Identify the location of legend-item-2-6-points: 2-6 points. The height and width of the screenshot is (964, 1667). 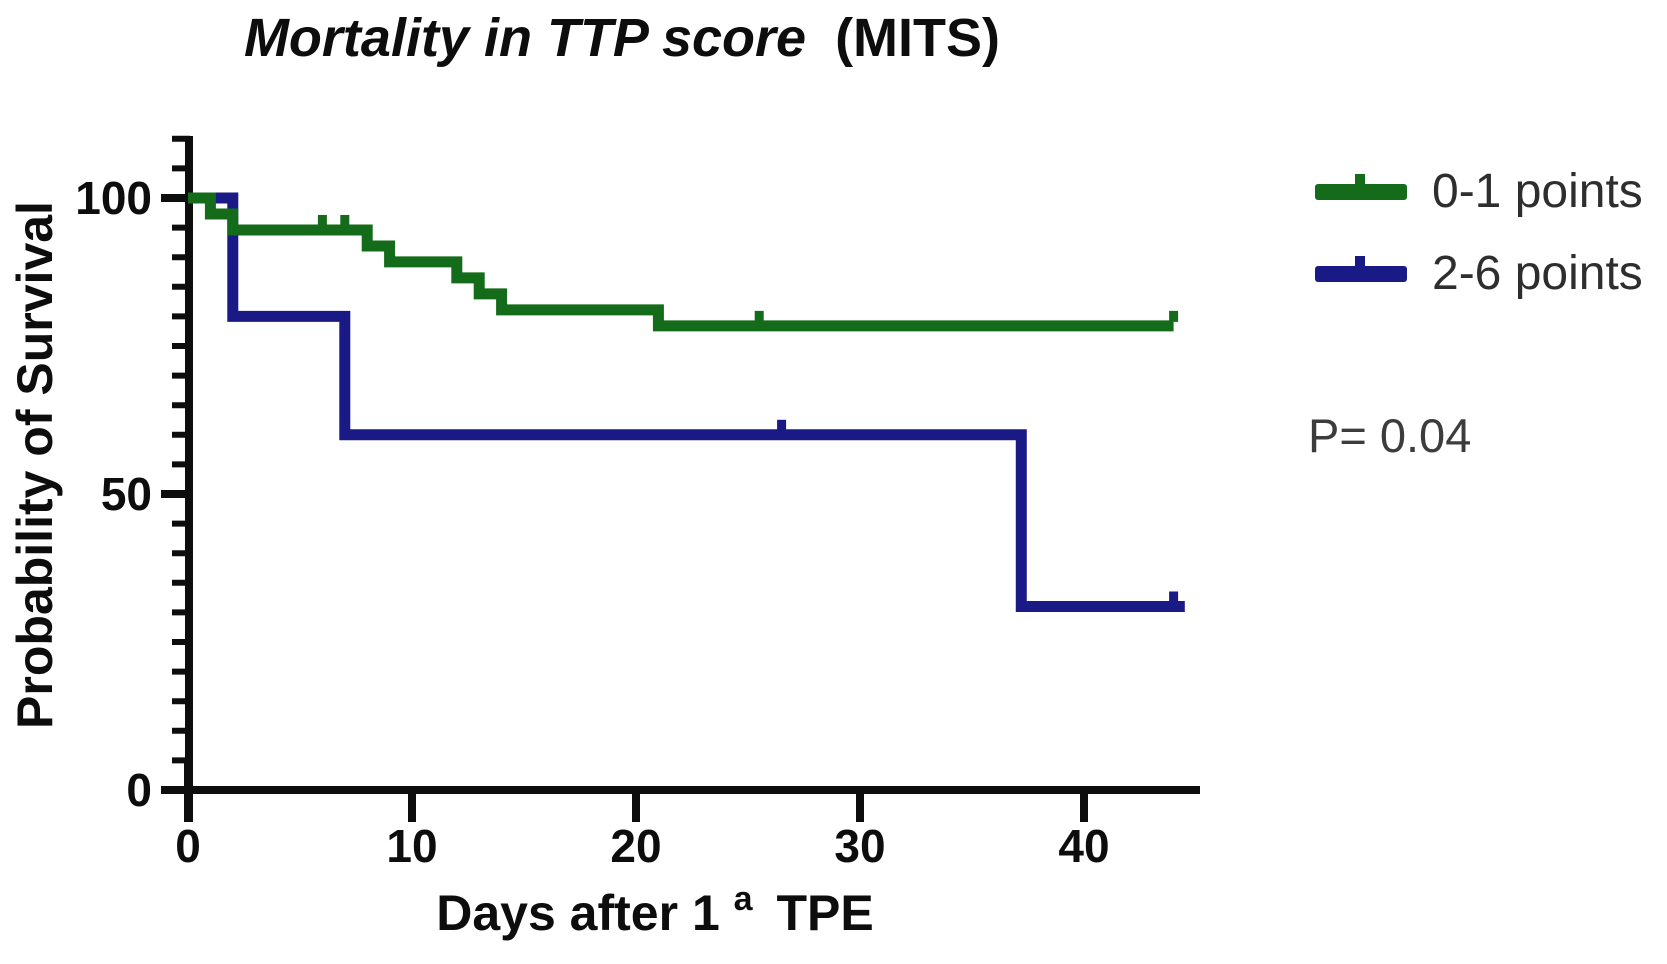
(1479, 273).